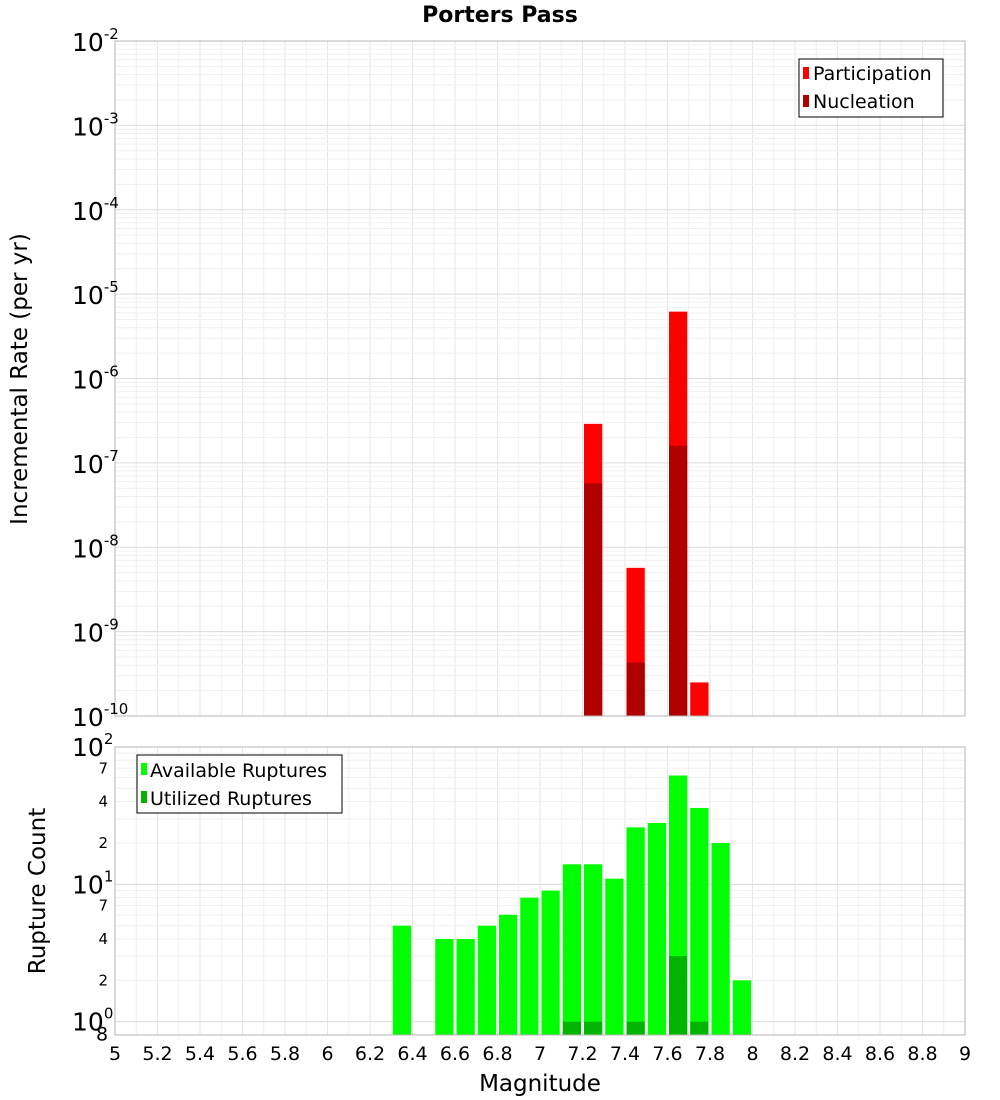 This screenshot has height=1100, width=1000. Describe the element at coordinates (500, 15) in the screenshot. I see `chart-title: Porters Pass` at that location.